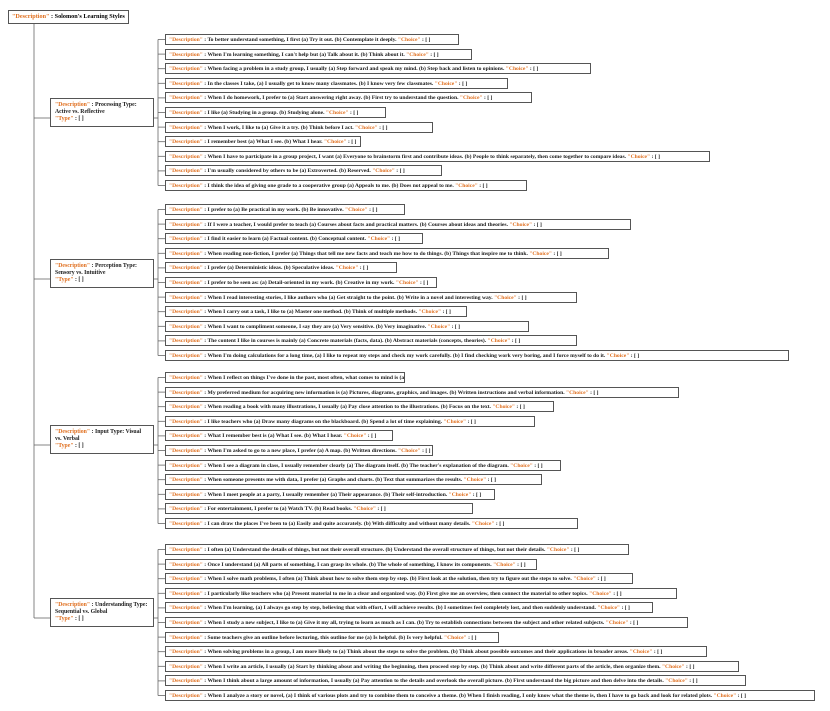 The width and height of the screenshot is (830, 711). What do you see at coordinates (53, 16) in the screenshot?
I see `root-title: :` at bounding box center [53, 16].